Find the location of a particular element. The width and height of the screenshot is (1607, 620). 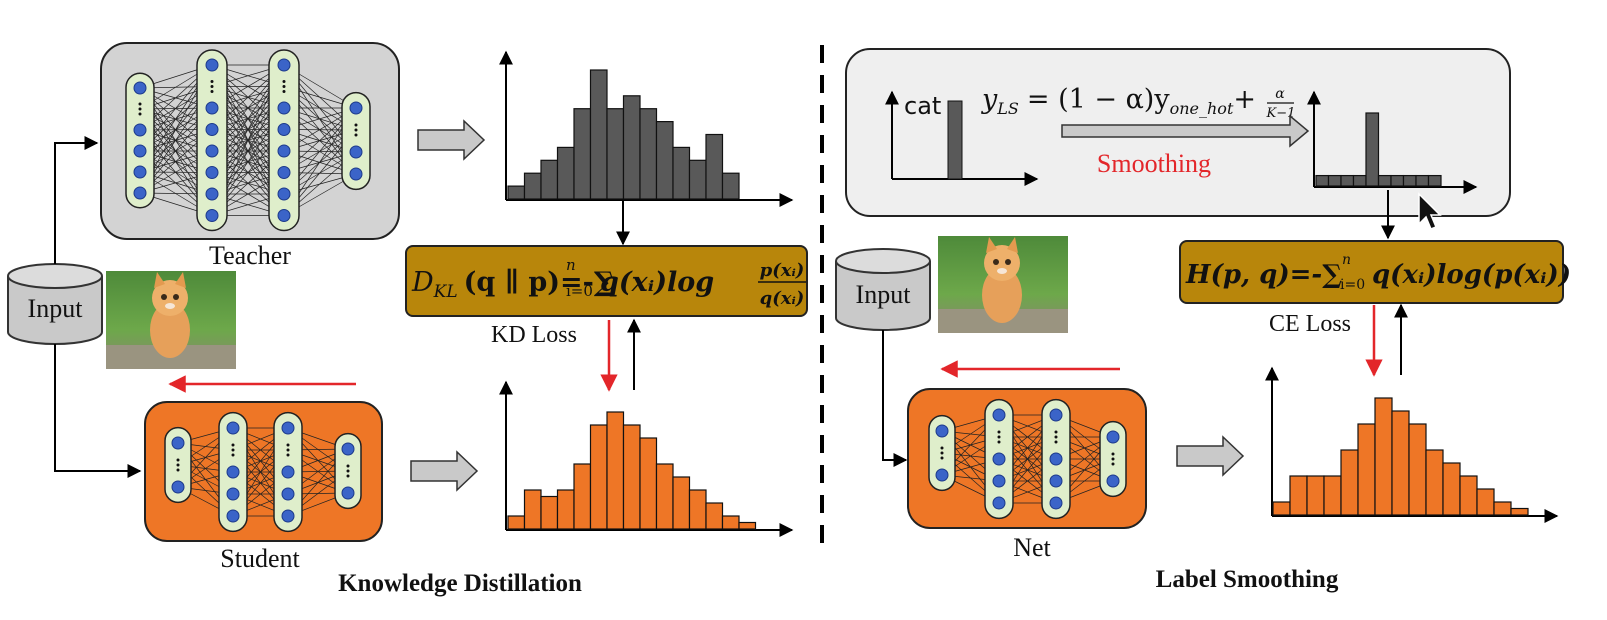

smoothed-histogram is located at coordinates (1378, 149).